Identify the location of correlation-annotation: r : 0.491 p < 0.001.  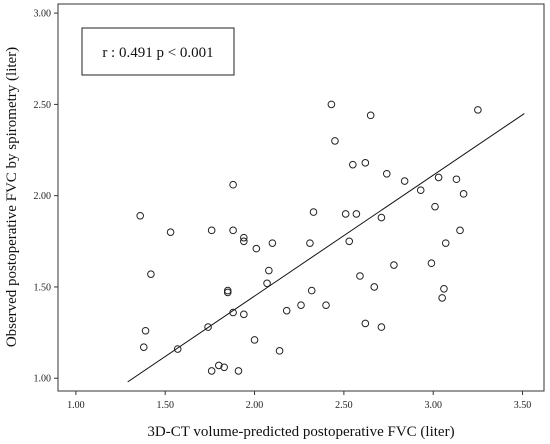
(157, 53).